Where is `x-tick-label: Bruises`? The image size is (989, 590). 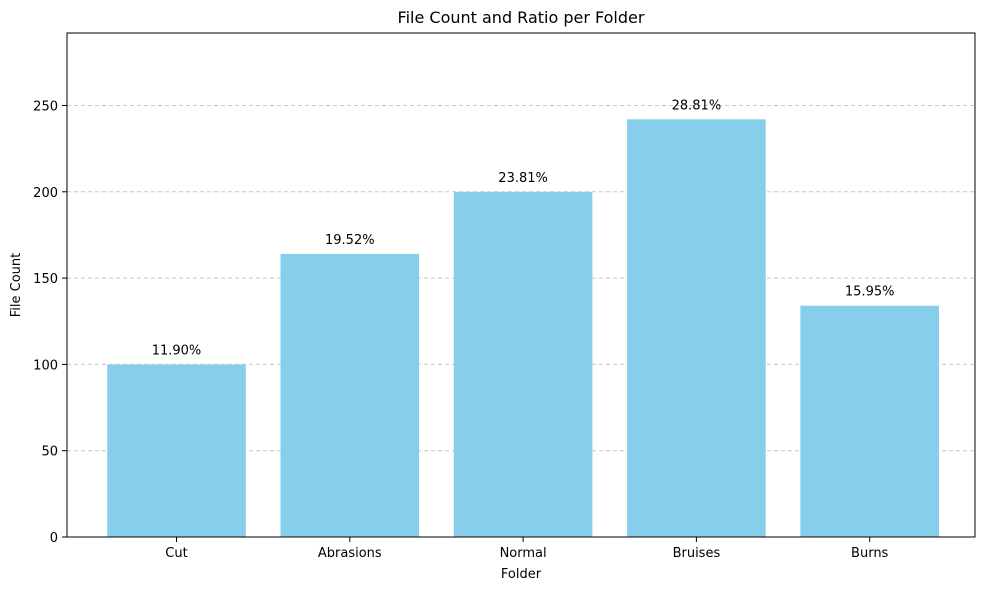
x-tick-label: Bruises is located at coordinates (697, 553).